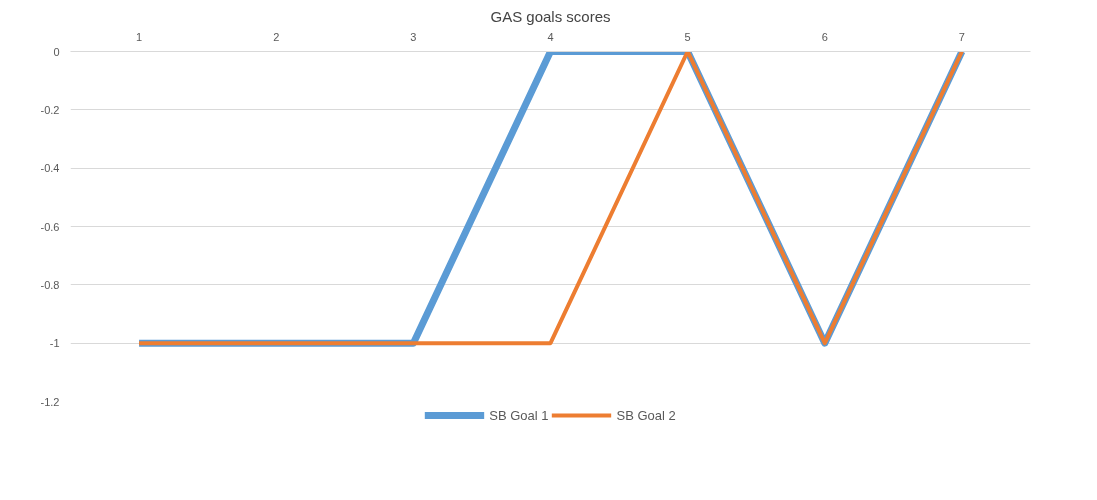 Image resolution: width=1097 pixels, height=500 pixels. Describe the element at coordinates (50, 168) in the screenshot. I see `y-tick-label: -0.4` at that location.